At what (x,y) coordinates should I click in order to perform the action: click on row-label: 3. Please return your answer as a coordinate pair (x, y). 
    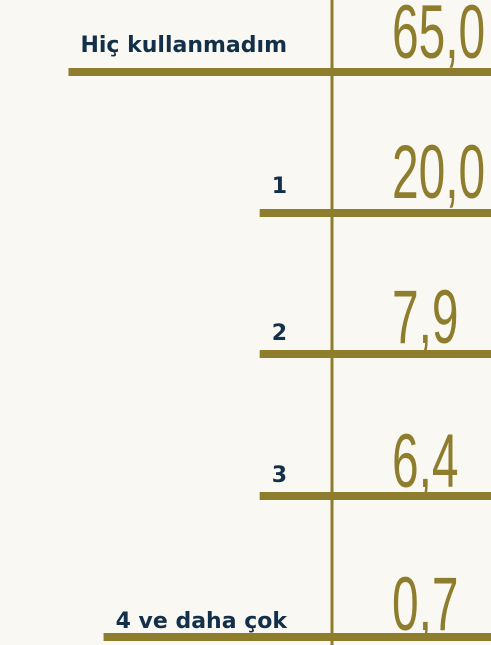
    Looking at the image, I should click on (279, 475).